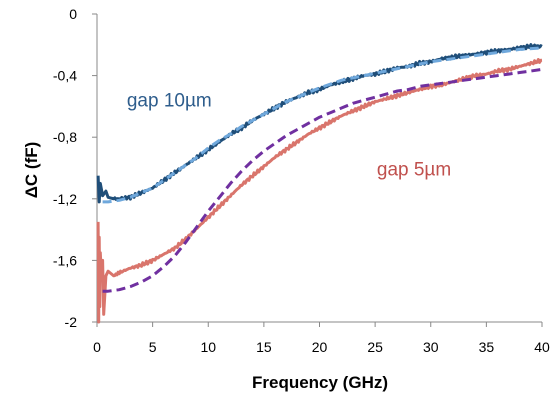 This screenshot has width=556, height=397. What do you see at coordinates (414, 170) in the screenshot?
I see `annotation-label: gap 5µm` at bounding box center [414, 170].